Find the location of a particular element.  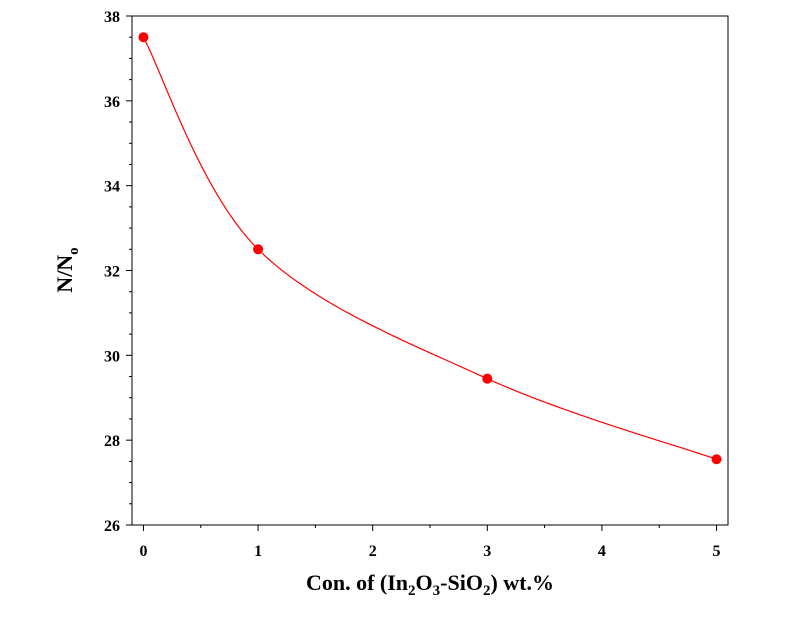

y-tick-label: 28 is located at coordinates (112, 441).